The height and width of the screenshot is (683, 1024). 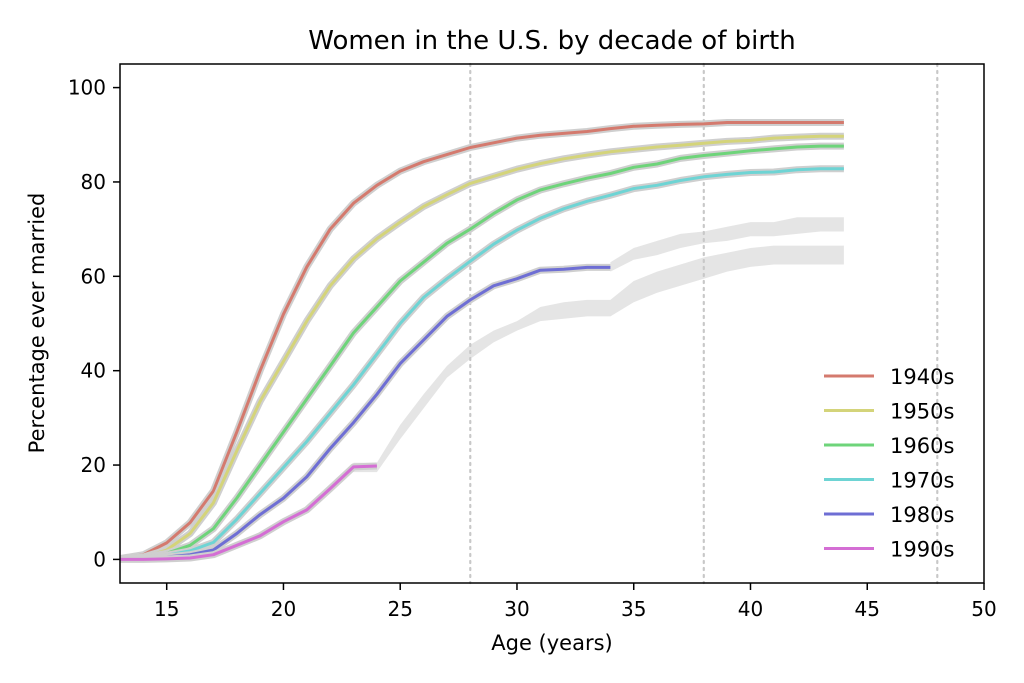 I want to click on series-line-1990s, so click(x=248, y=512).